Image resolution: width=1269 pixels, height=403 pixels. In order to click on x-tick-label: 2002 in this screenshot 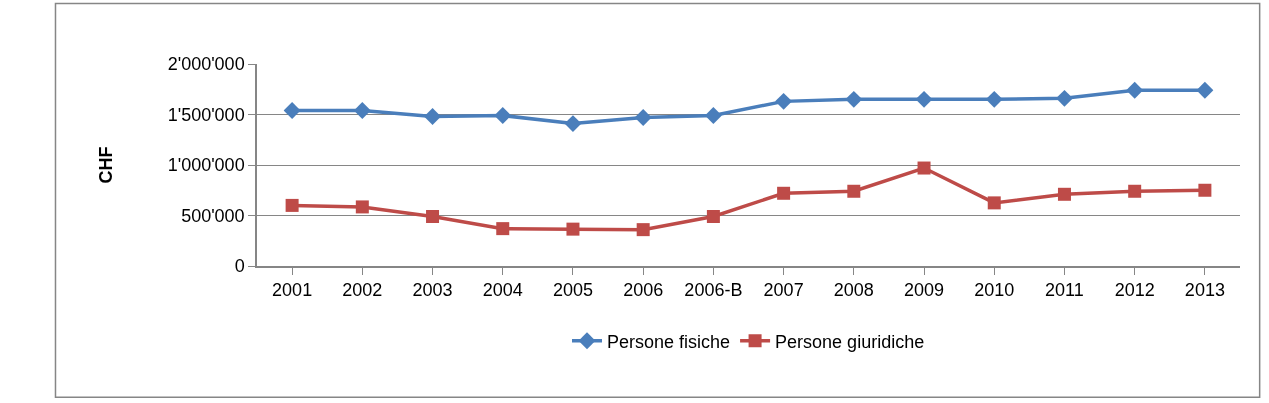, I will do `click(362, 290)`.